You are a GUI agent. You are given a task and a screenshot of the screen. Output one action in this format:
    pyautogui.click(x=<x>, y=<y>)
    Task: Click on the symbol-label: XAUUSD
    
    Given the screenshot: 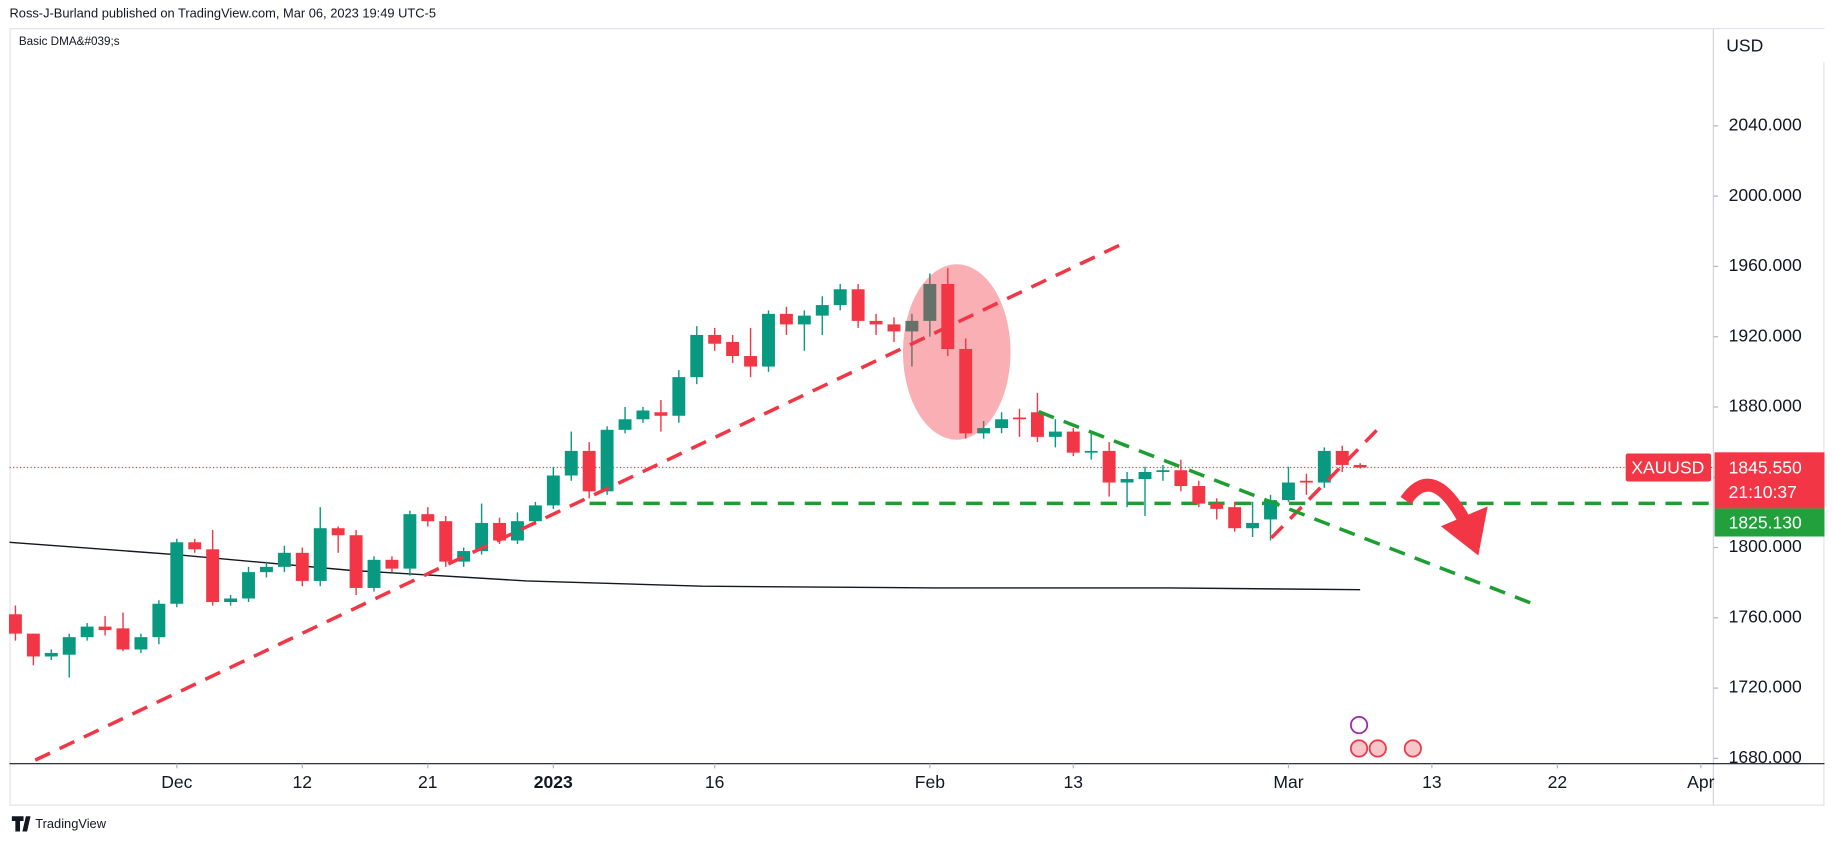 What is the action you would take?
    pyautogui.click(x=1667, y=467)
    